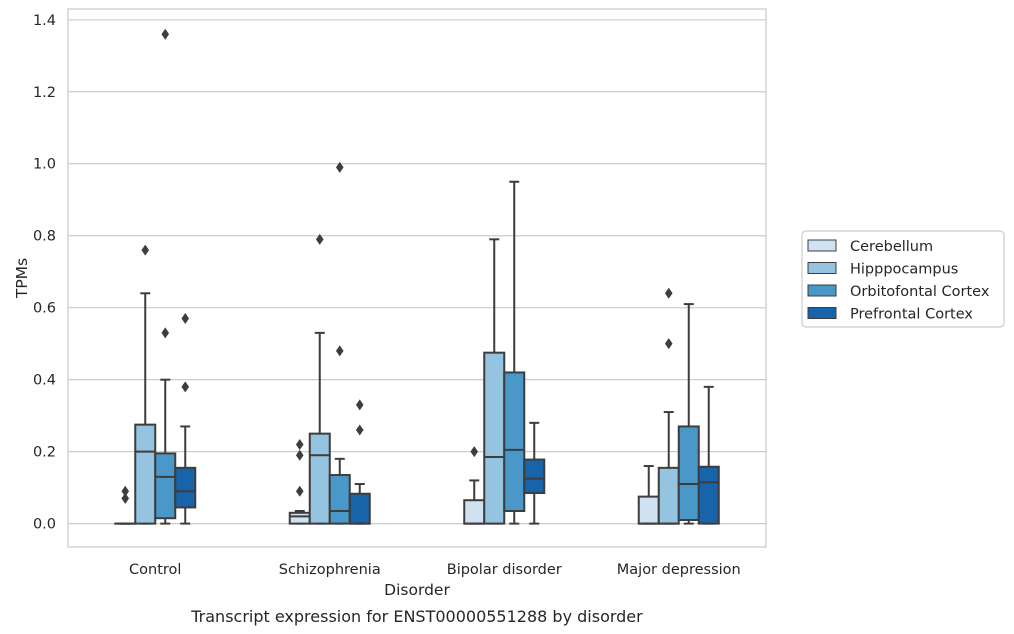 This screenshot has width=1014, height=634. Describe the element at coordinates (44, 21) in the screenshot. I see `y-tick-label: 1.4` at that location.